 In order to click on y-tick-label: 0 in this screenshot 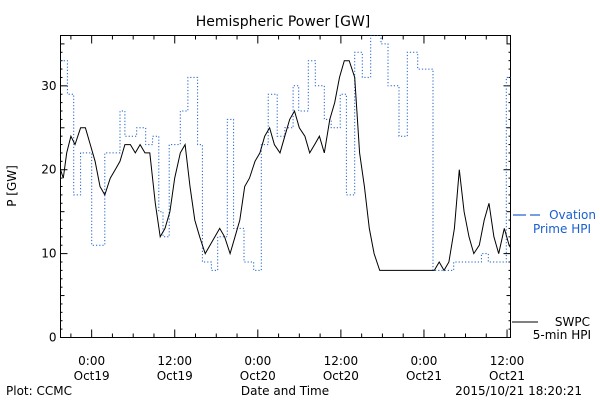, I will do `click(53, 338)`.